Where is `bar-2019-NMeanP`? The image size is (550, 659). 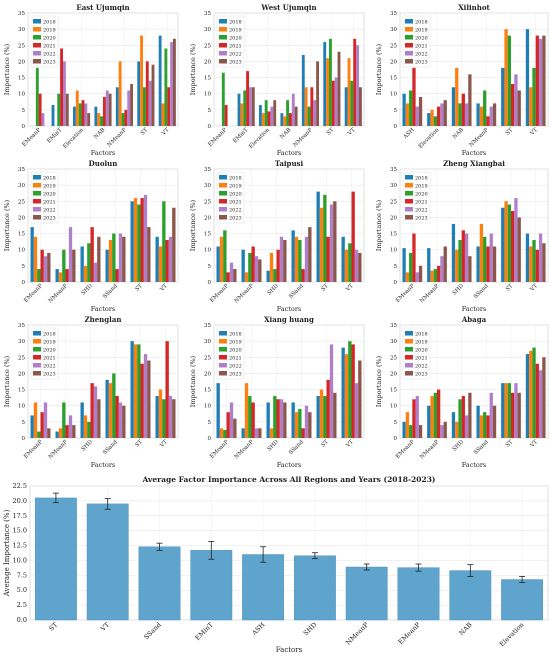 bar-2019-NMeanP is located at coordinates (60, 277).